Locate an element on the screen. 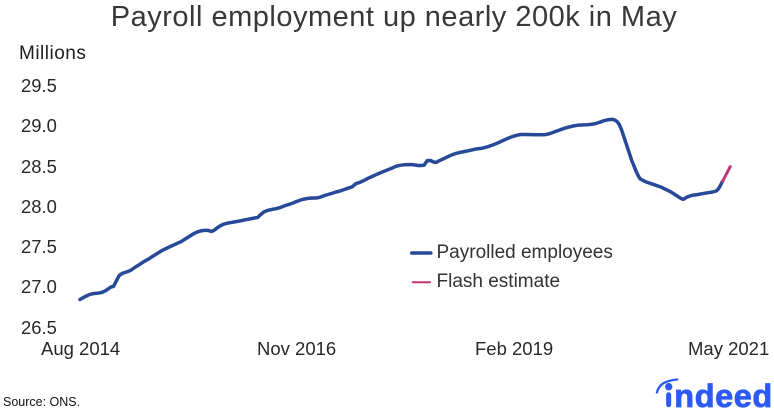 This screenshot has height=413, width=774. svg-text: ndeed is located at coordinates (723, 395).